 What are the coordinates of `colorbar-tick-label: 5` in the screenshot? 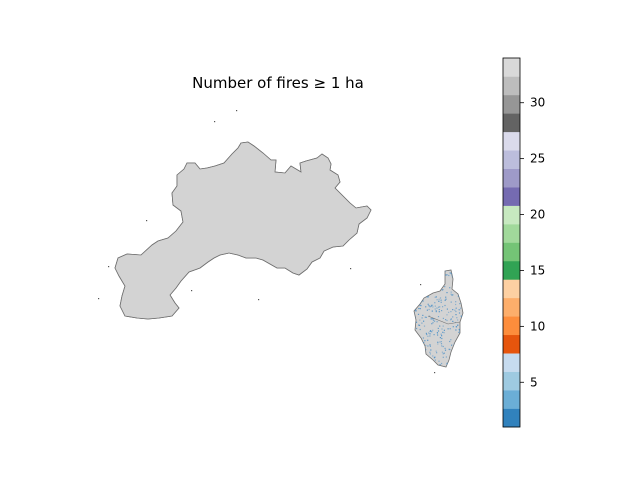 It's located at (534, 382).